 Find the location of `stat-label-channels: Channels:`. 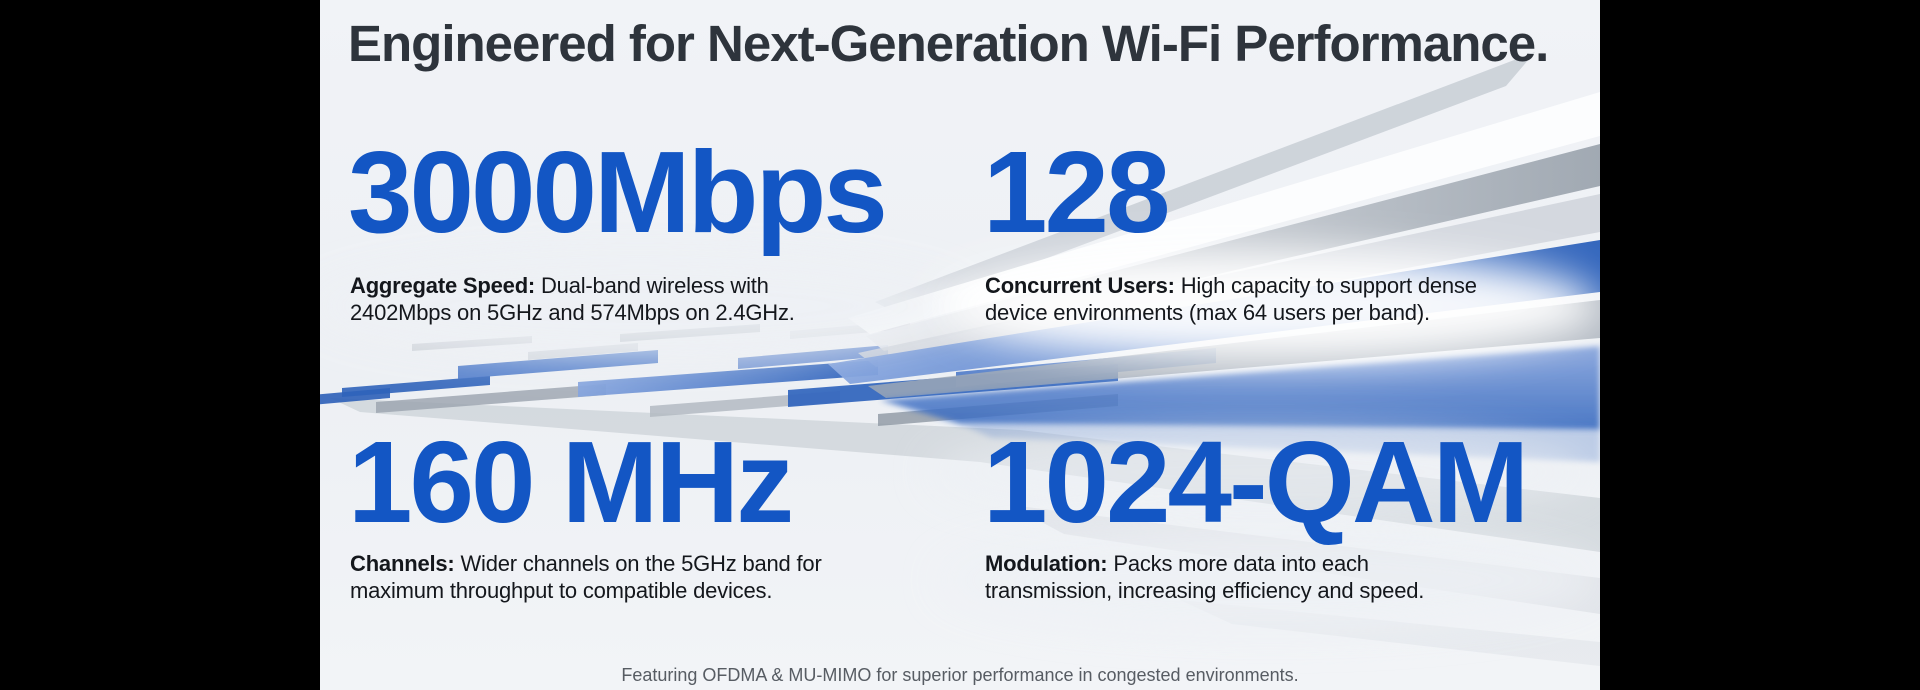

stat-label-channels: Channels: is located at coordinates (402, 563).